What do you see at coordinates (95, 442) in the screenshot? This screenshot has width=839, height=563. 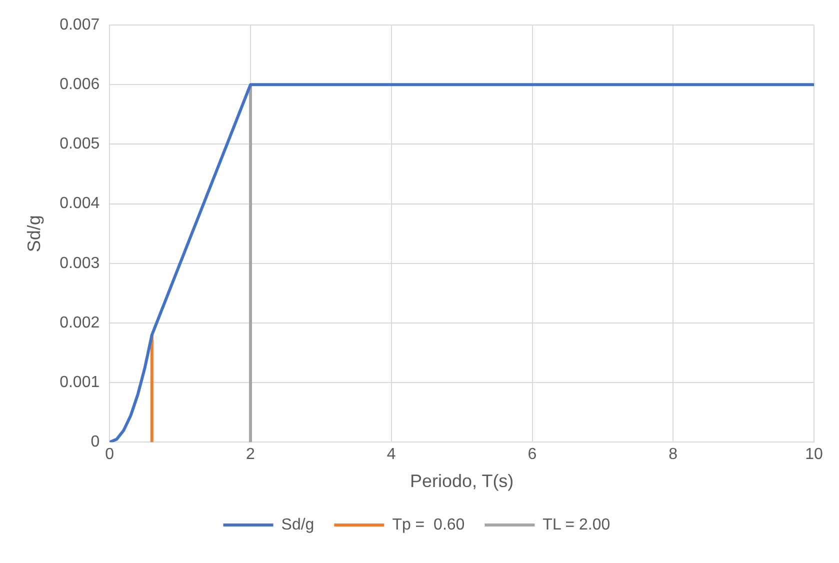 I see `y-tick-label: 0` at bounding box center [95, 442].